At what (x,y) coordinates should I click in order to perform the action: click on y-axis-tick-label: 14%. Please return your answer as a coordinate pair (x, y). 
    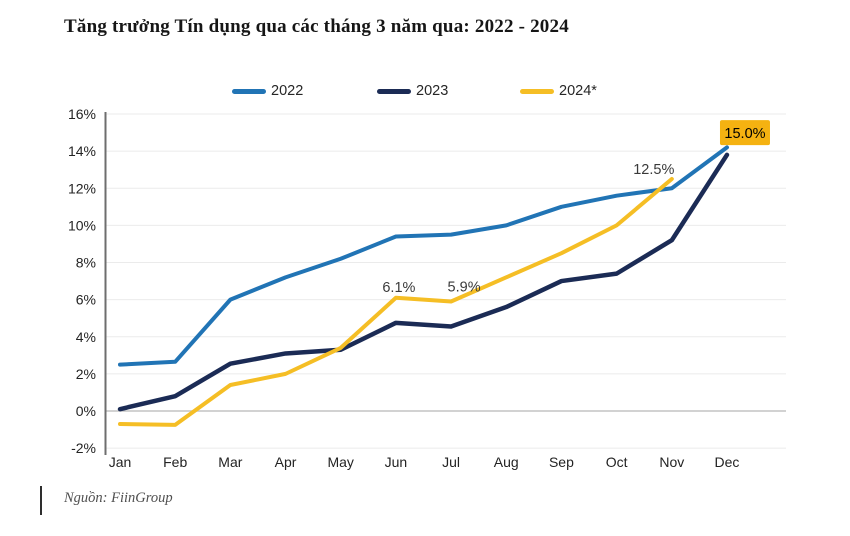
    Looking at the image, I should click on (82, 151).